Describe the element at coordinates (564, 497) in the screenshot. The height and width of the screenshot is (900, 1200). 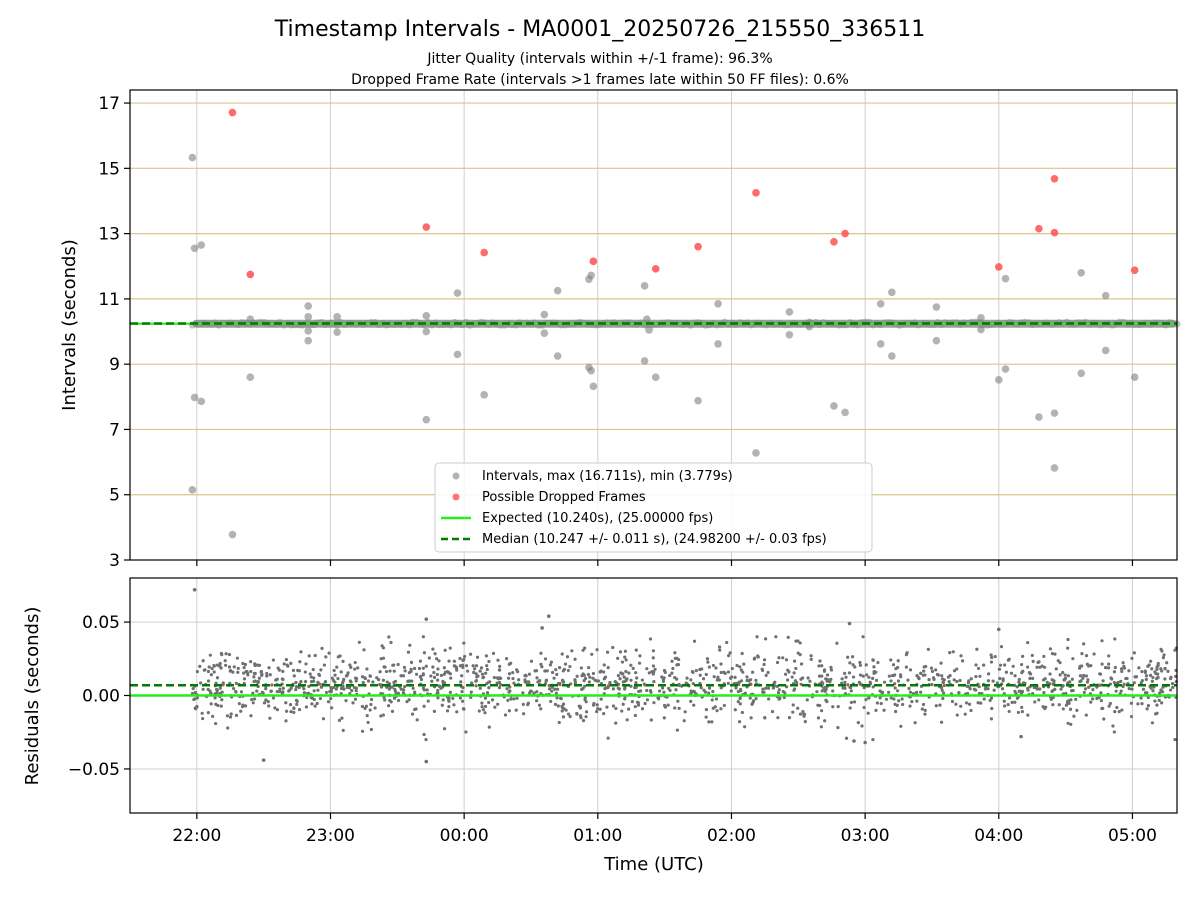
I see `legend-label-dropped: Possible Dropped Frames` at that location.